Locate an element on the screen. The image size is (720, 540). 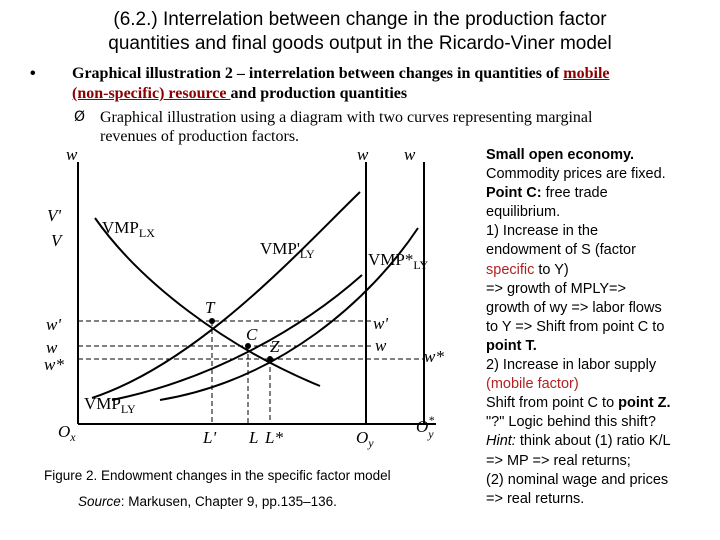
label-vmp-ly: VMPLY is located at coordinates (110, 405).